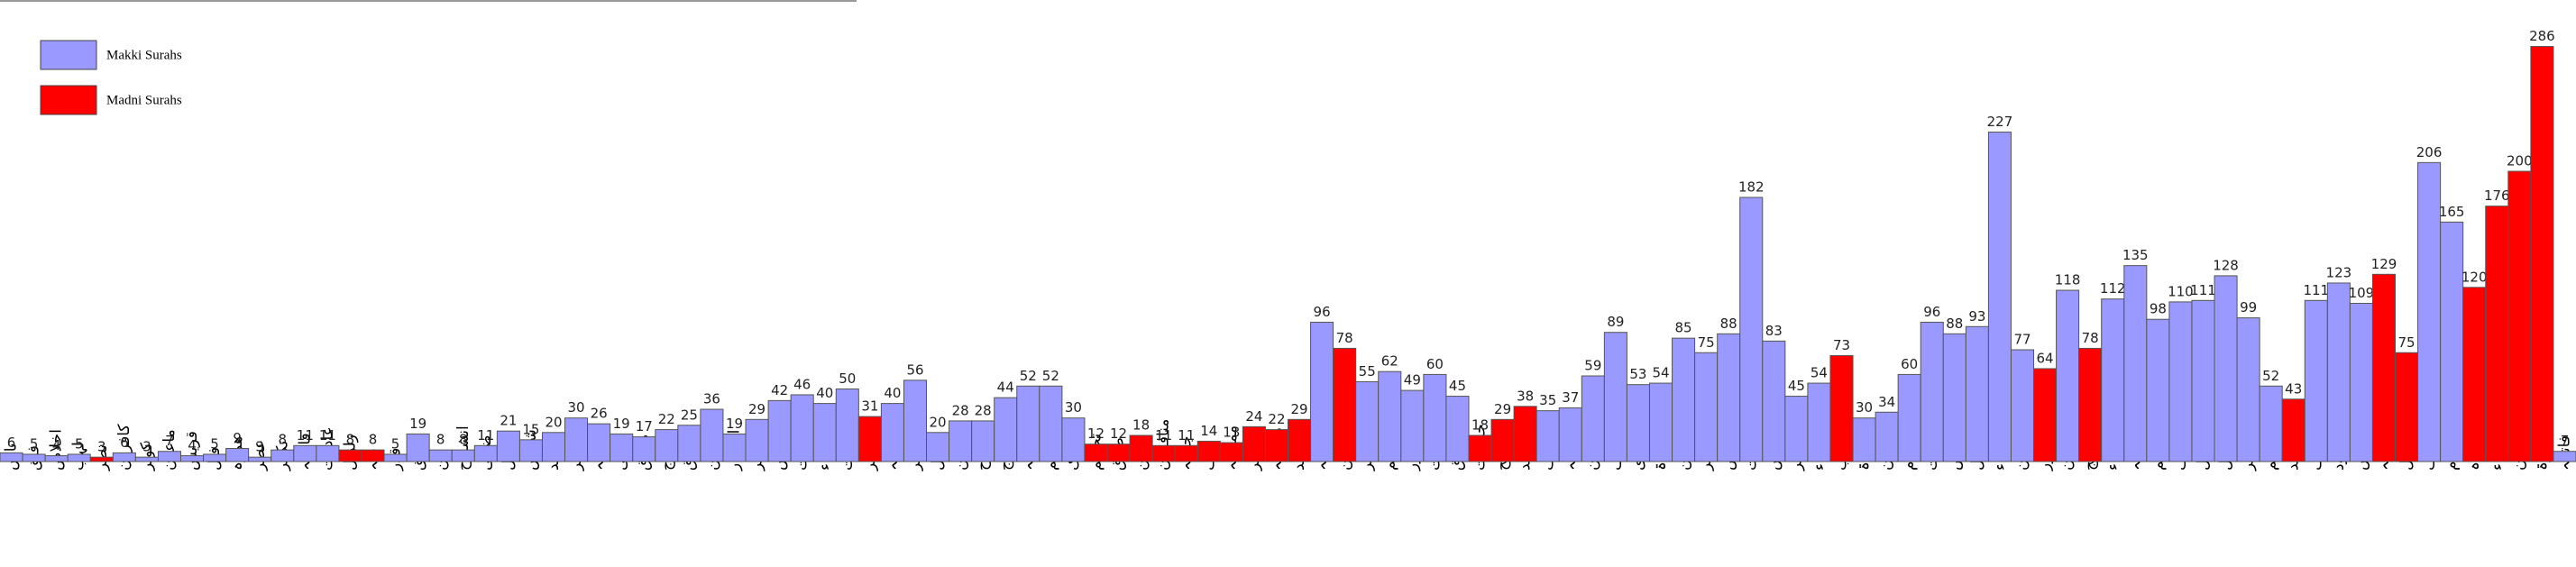 This screenshot has width=2576, height=567. What do you see at coordinates (1615, 322) in the screenshot?
I see `value-label: 89` at bounding box center [1615, 322].